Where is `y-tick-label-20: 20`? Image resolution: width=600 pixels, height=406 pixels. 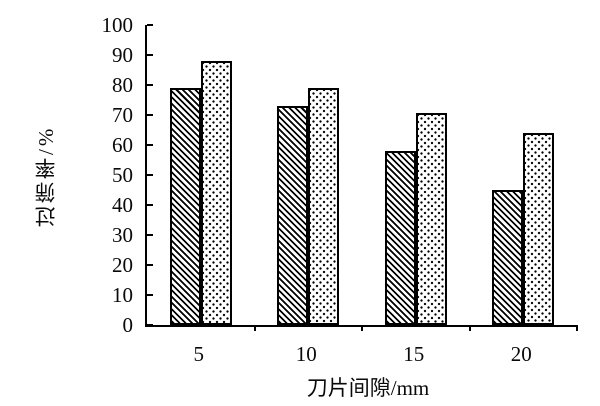
y-tick-label-20: 20 is located at coordinates (122, 265).